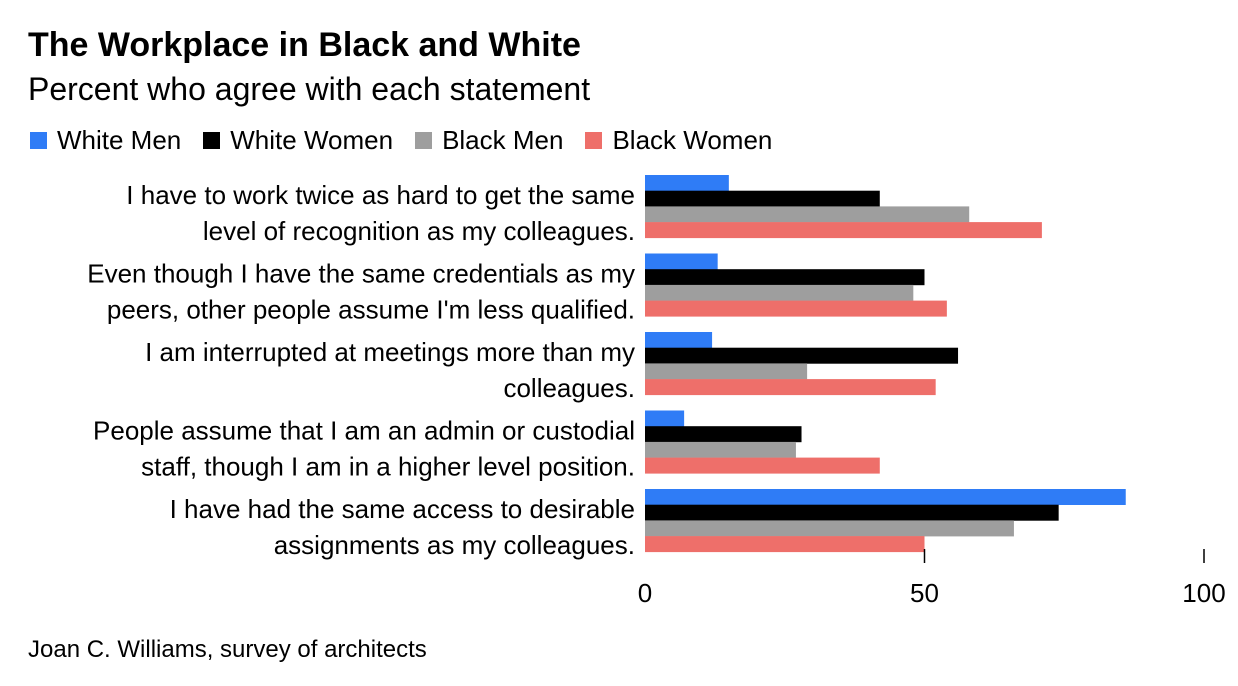 This screenshot has width=1238, height=686. What do you see at coordinates (692, 140) in the screenshot?
I see `legend-label: Black Women` at bounding box center [692, 140].